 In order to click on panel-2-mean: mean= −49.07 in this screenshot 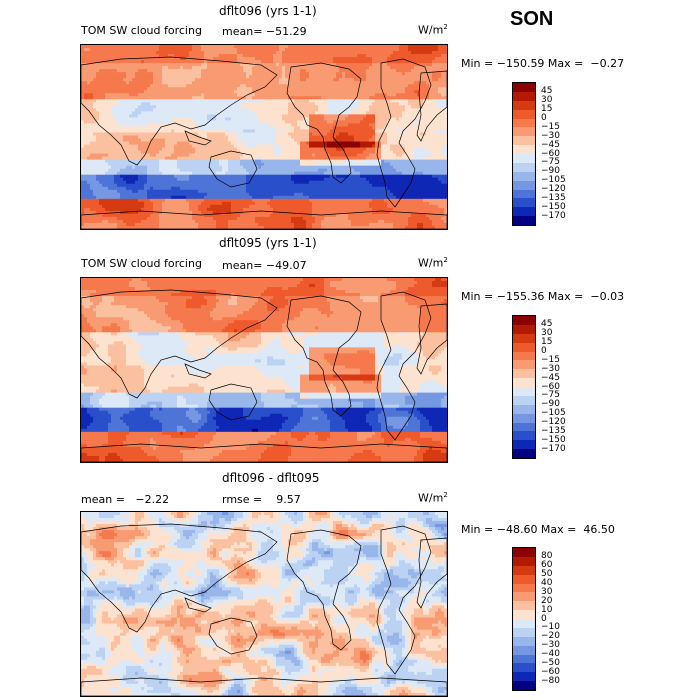, I will do `click(264, 265)`.